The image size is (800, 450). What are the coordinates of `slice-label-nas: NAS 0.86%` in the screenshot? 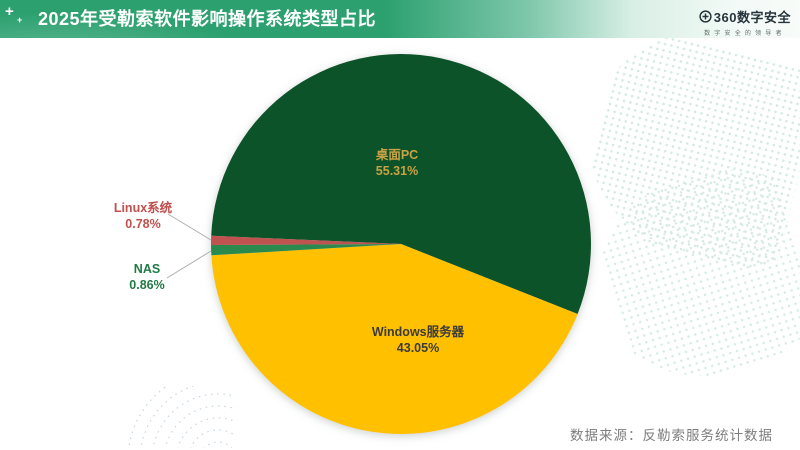 It's located at (147, 277).